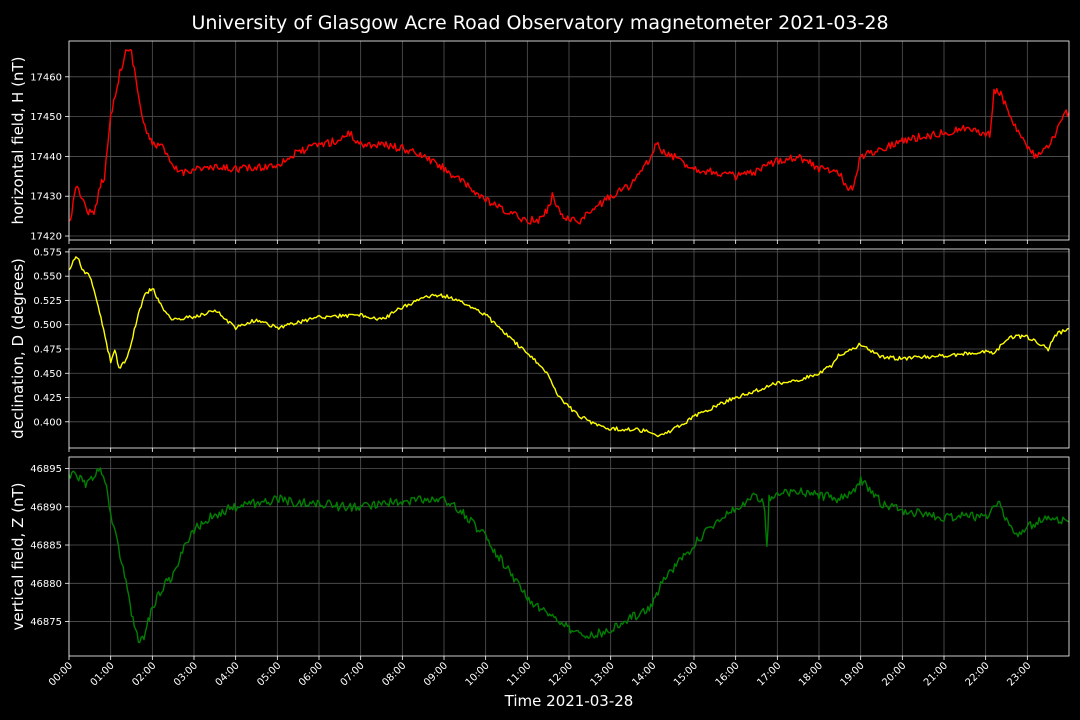 The image size is (1080, 720). Describe the element at coordinates (47, 325) in the screenshot. I see `y-tick-label: 0.500` at that location.